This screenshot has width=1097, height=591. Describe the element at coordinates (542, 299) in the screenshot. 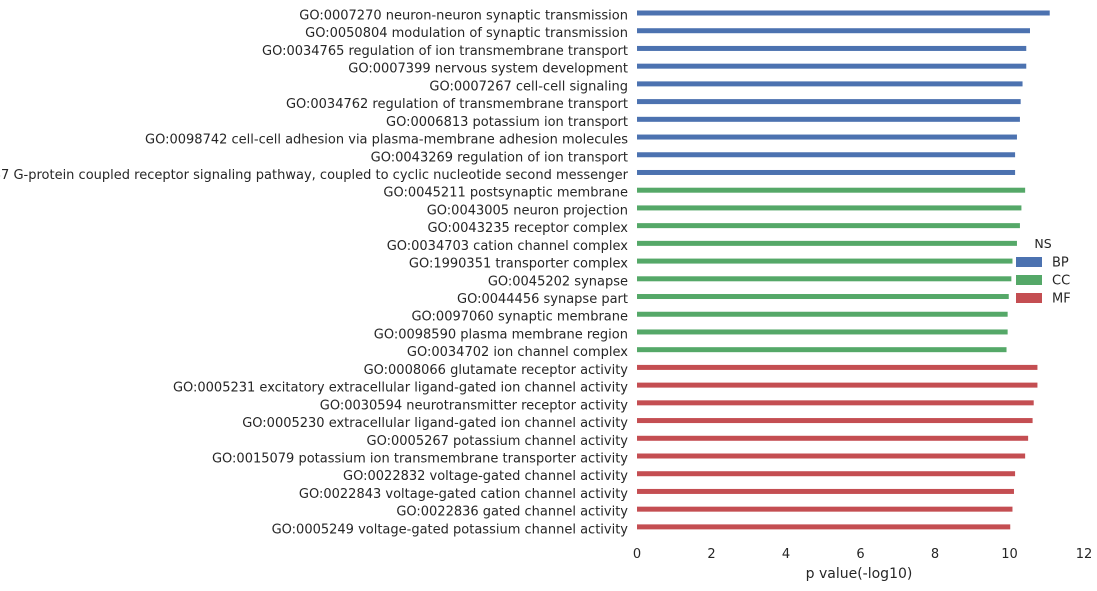

I see `category-label: GO:0044456 synapse part` at that location.